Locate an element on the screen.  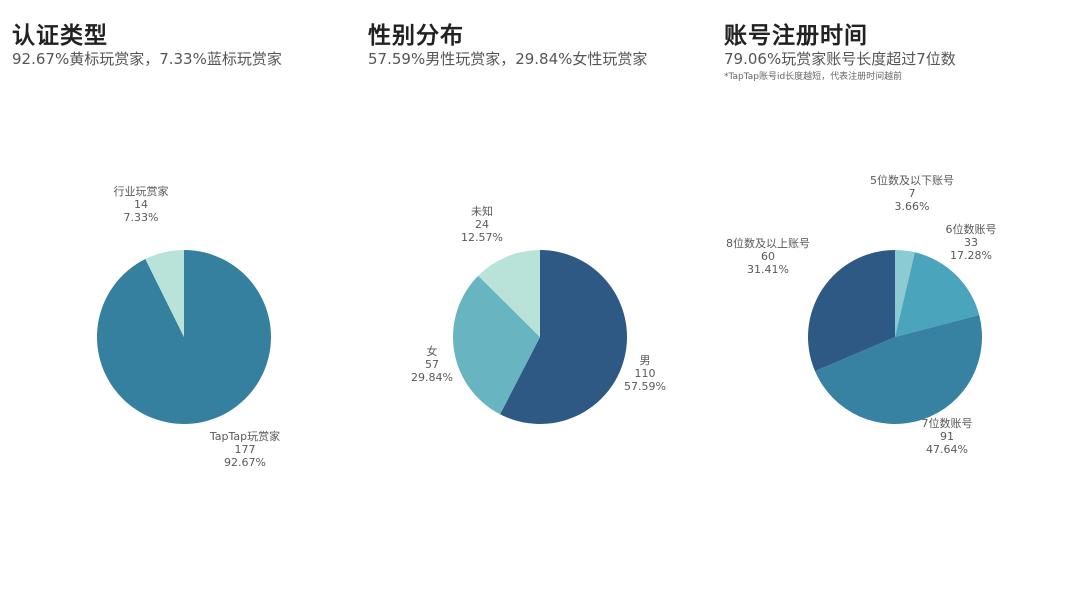
slice-label-percent: 17.28% is located at coordinates (971, 255).